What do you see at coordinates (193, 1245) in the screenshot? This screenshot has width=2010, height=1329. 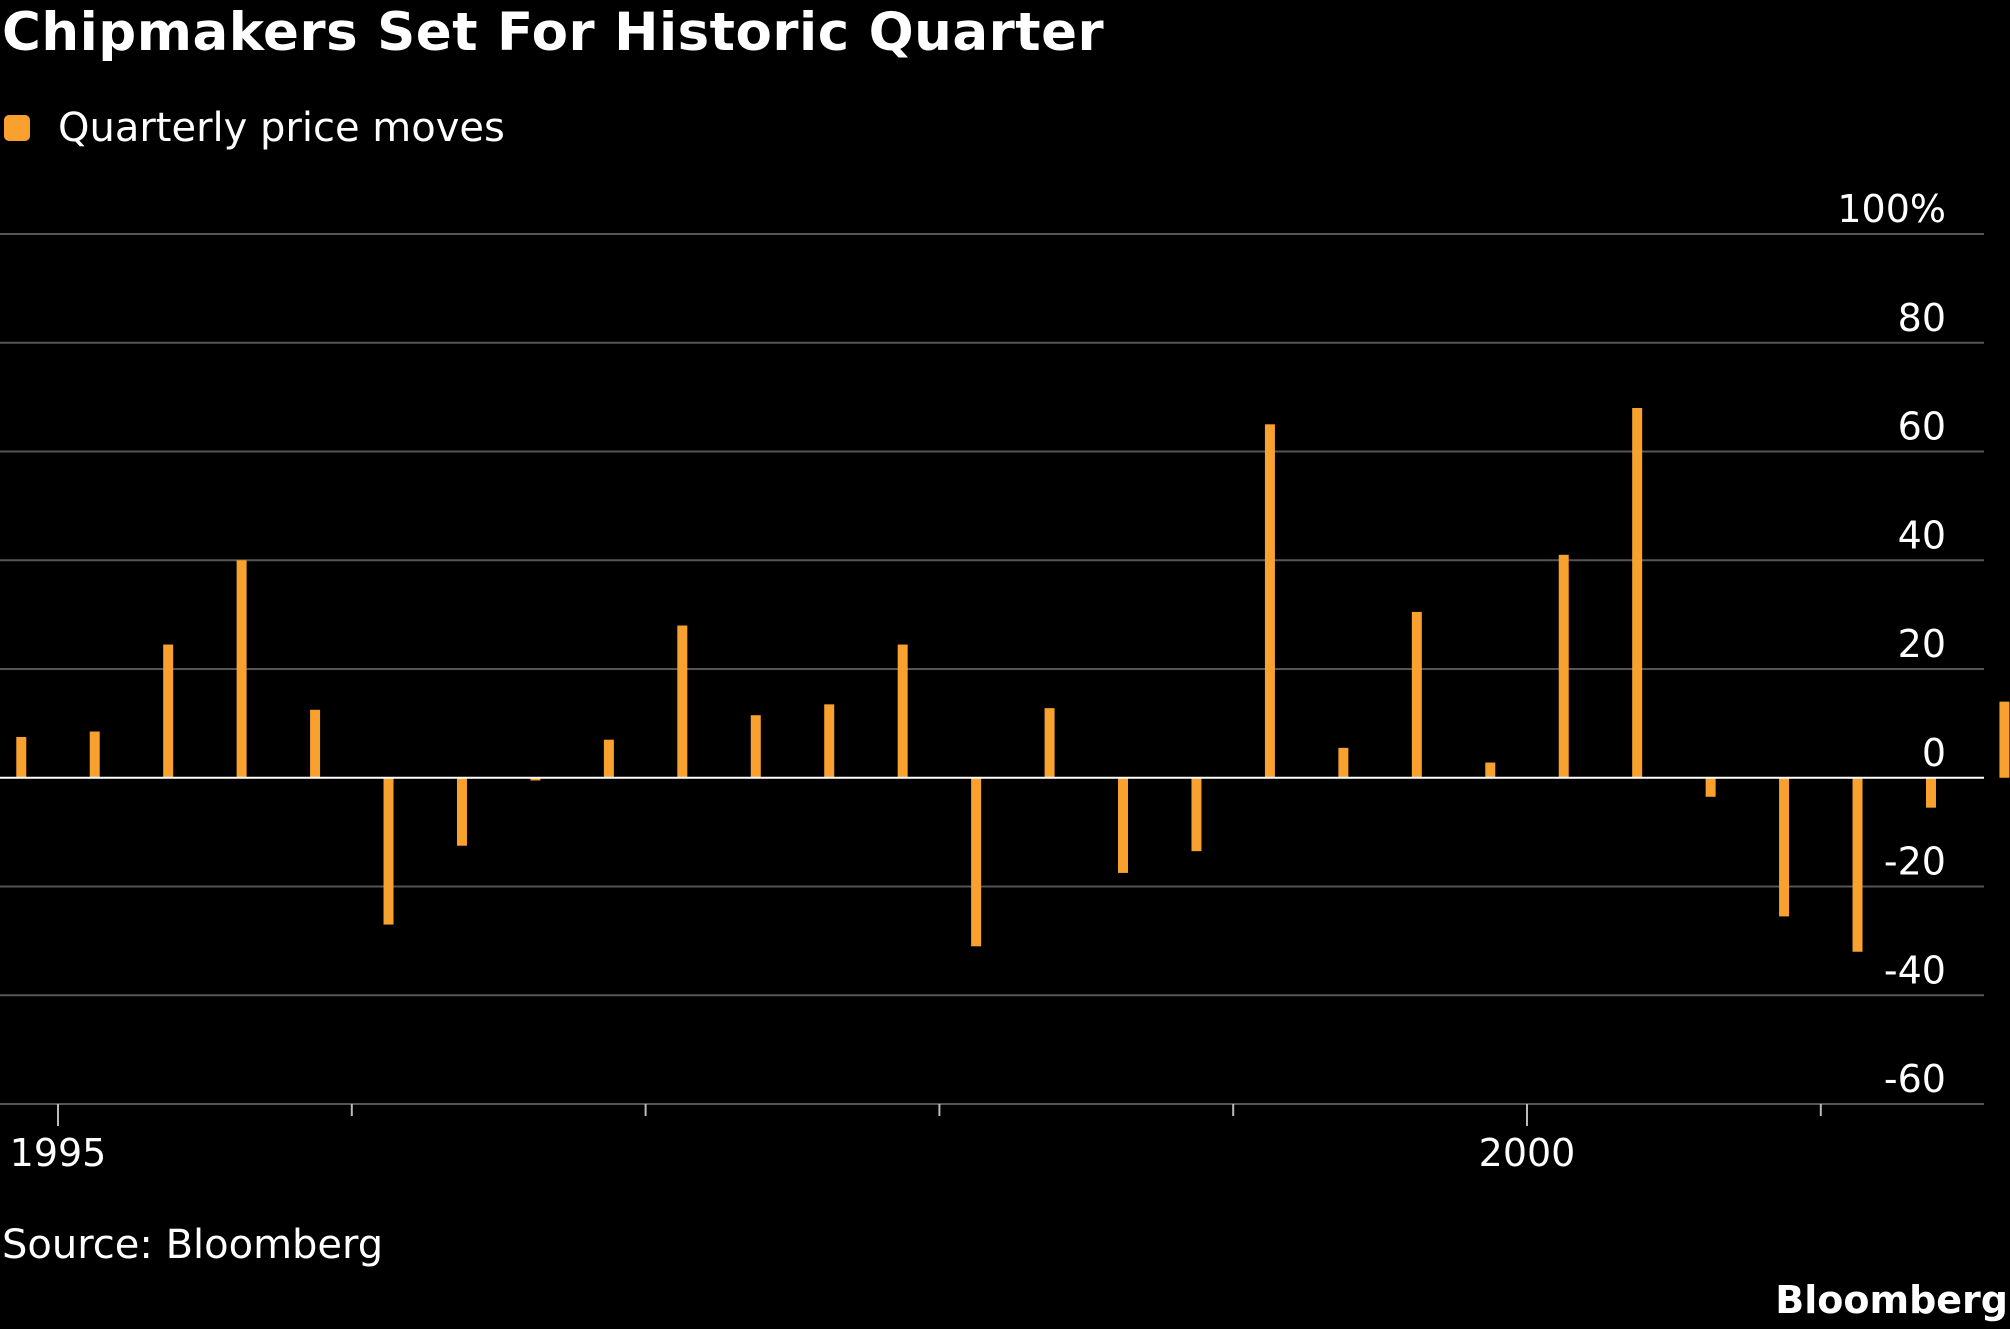 I see `source-note: Source: Bloomberg` at bounding box center [193, 1245].